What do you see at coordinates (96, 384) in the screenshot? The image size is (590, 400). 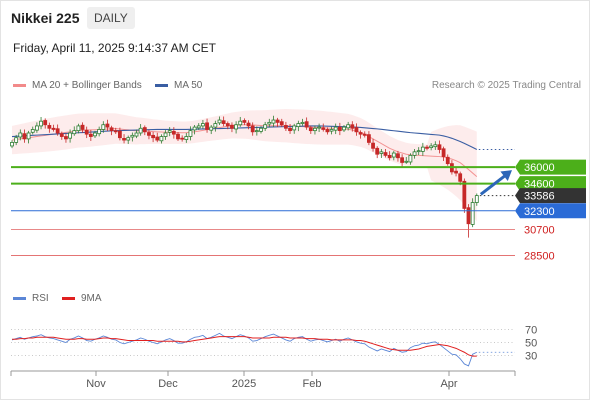 I see `x-tick-Nov: Nov` at bounding box center [96, 384].